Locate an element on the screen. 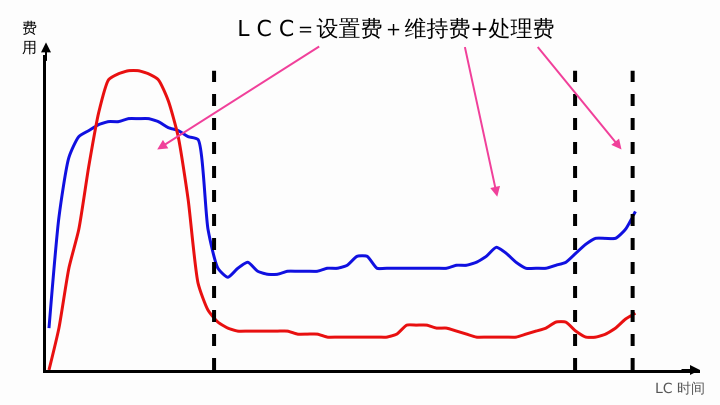 Image resolution: width=720 pixels, height=405 pixels. chart-title: L C C＝设置费＋维持费+处理费 is located at coordinates (396, 29).